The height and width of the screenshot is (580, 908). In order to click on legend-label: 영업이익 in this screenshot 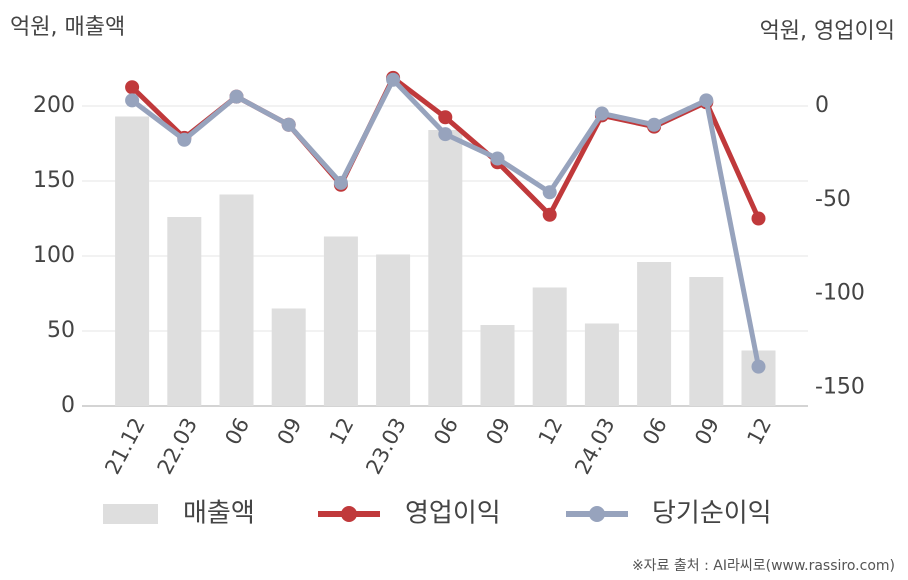, I will do `click(453, 514)`.